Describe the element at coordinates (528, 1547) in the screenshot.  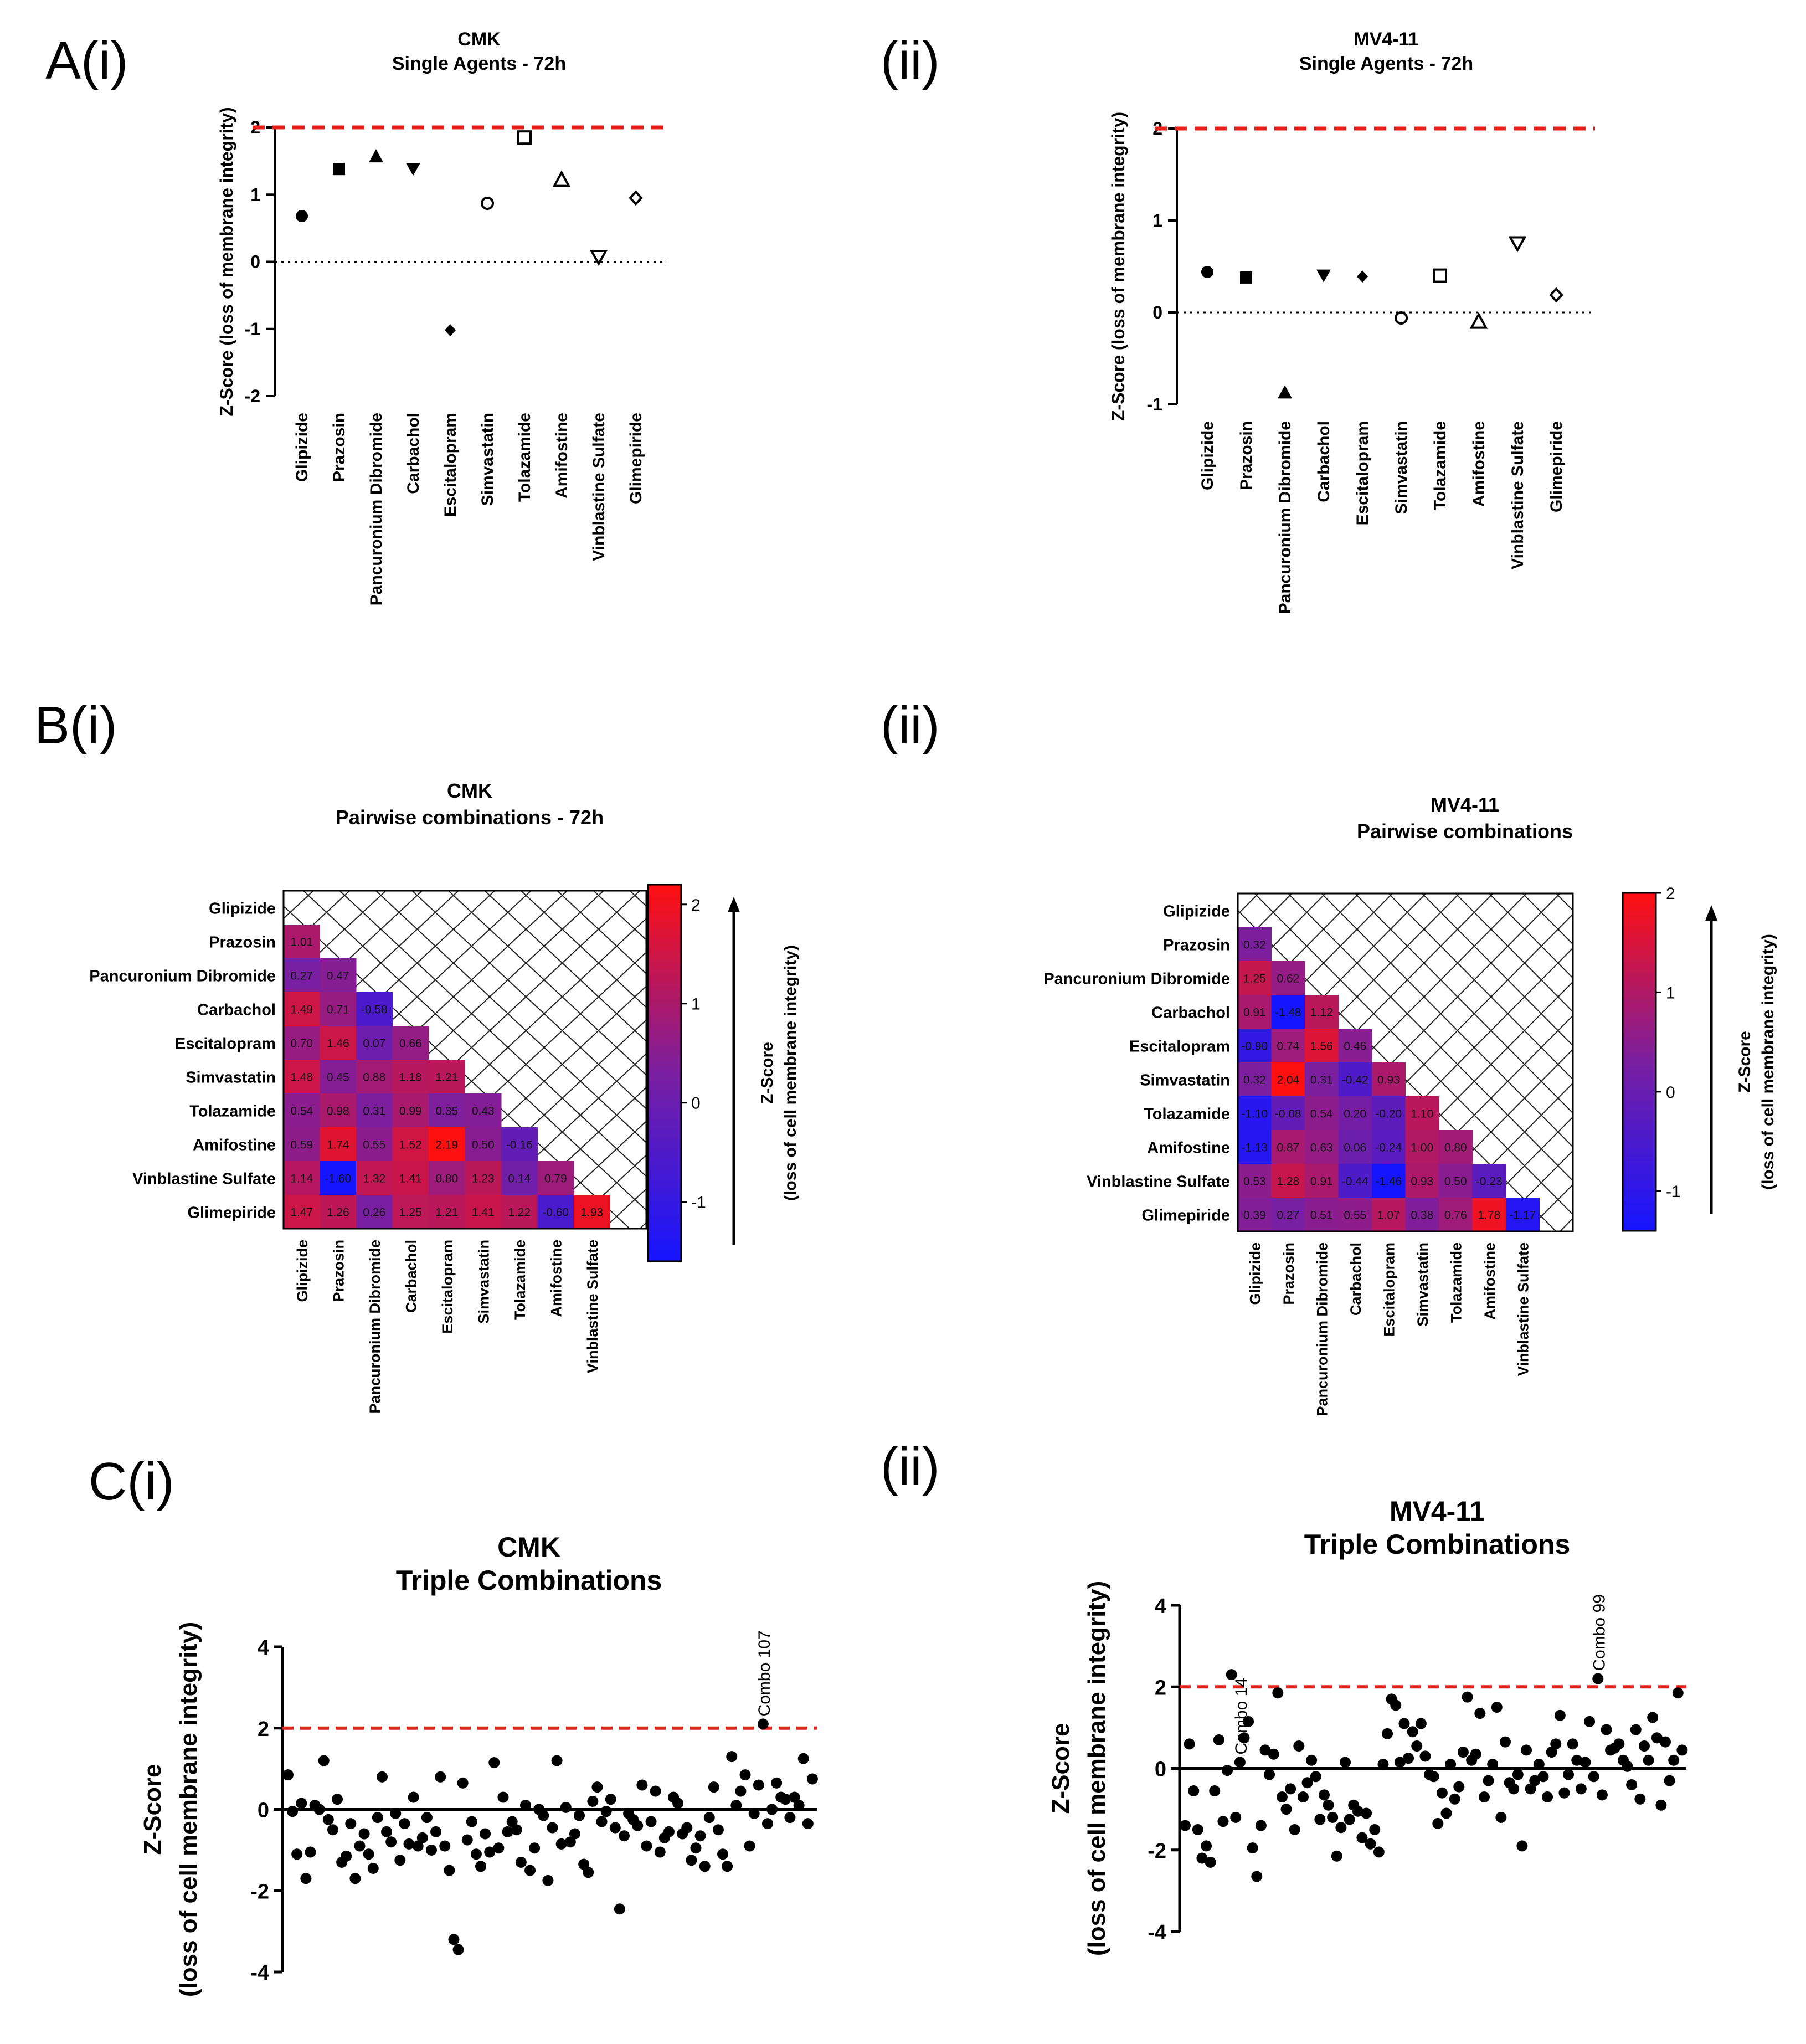
I see `chart-title: CMK` at that location.